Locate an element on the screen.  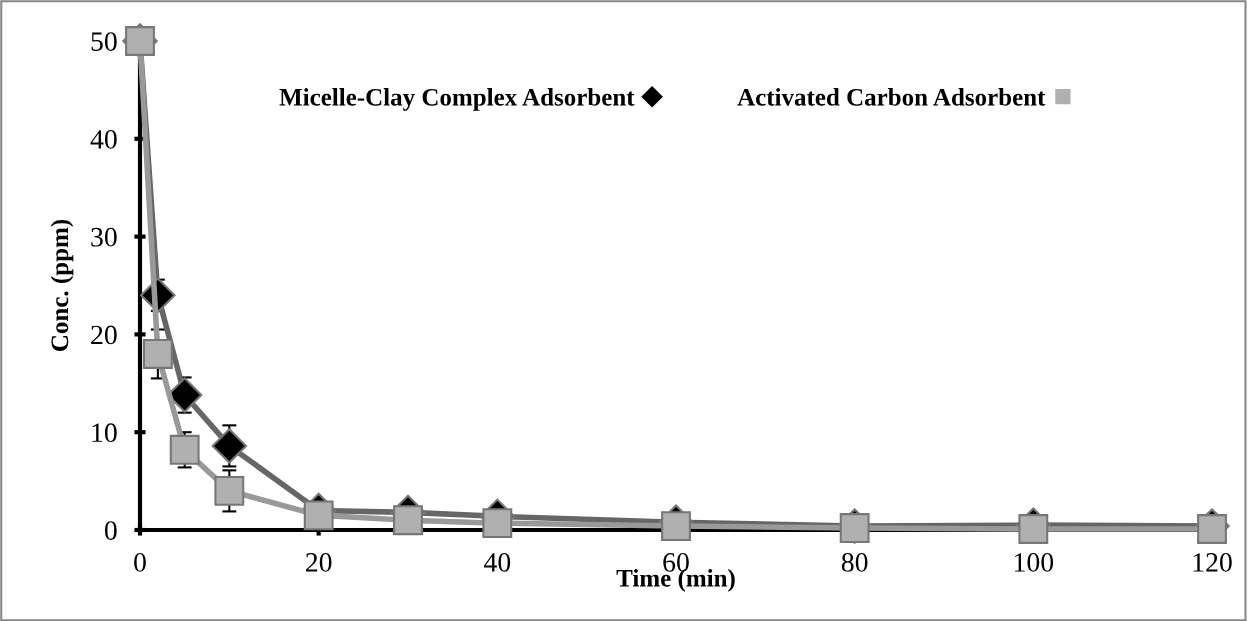
x-tick-label: 100 is located at coordinates (1034, 562).